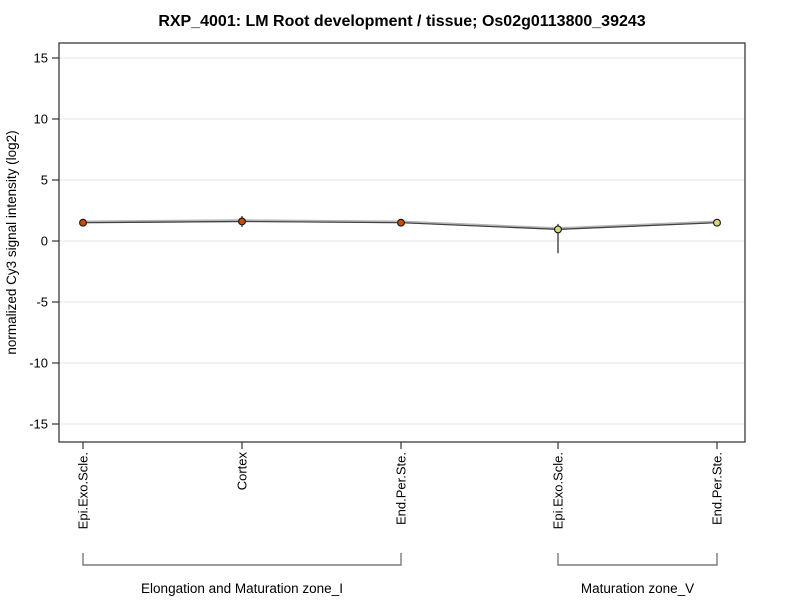 The image size is (800, 600). Describe the element at coordinates (400, 234) in the screenshot. I see `series-layer` at that location.